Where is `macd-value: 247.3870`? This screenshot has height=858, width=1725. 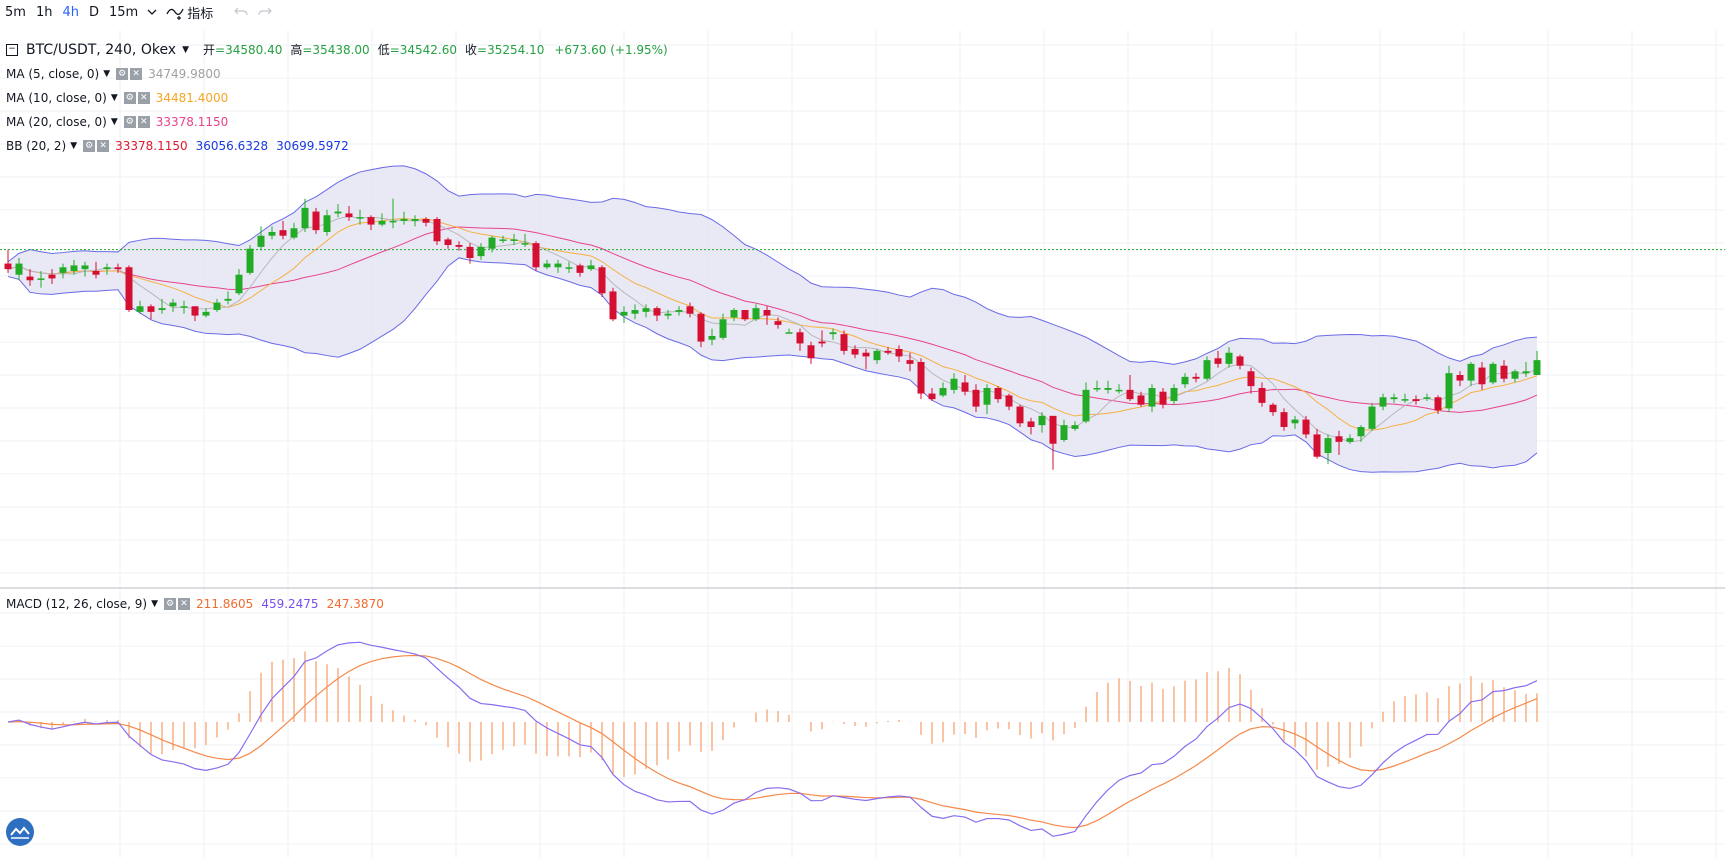
macd-value: 247.3870 is located at coordinates (355, 604).